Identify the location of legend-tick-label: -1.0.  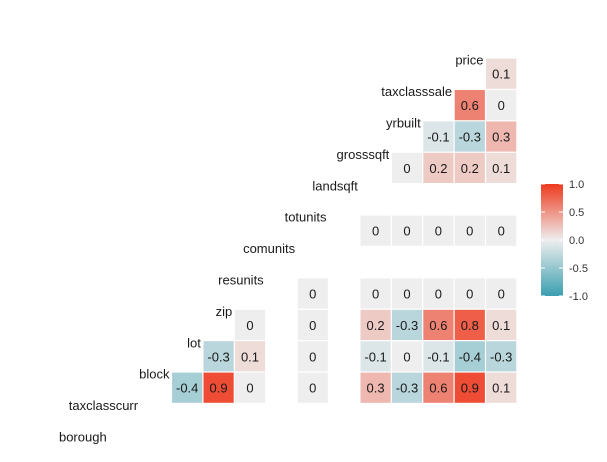
(578, 297).